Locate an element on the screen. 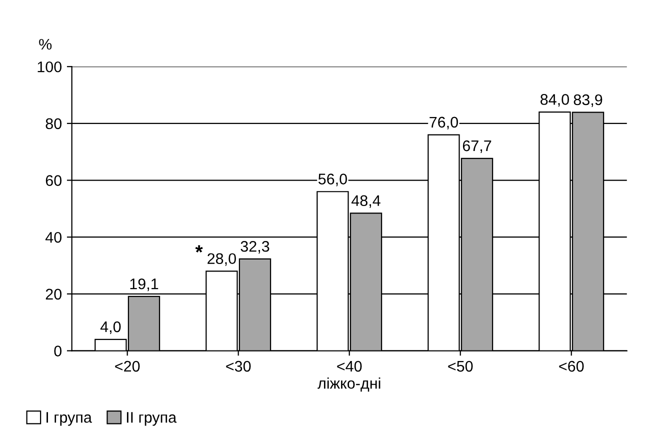 This screenshot has height=444, width=653. data-label: 32,3 is located at coordinates (255, 247).